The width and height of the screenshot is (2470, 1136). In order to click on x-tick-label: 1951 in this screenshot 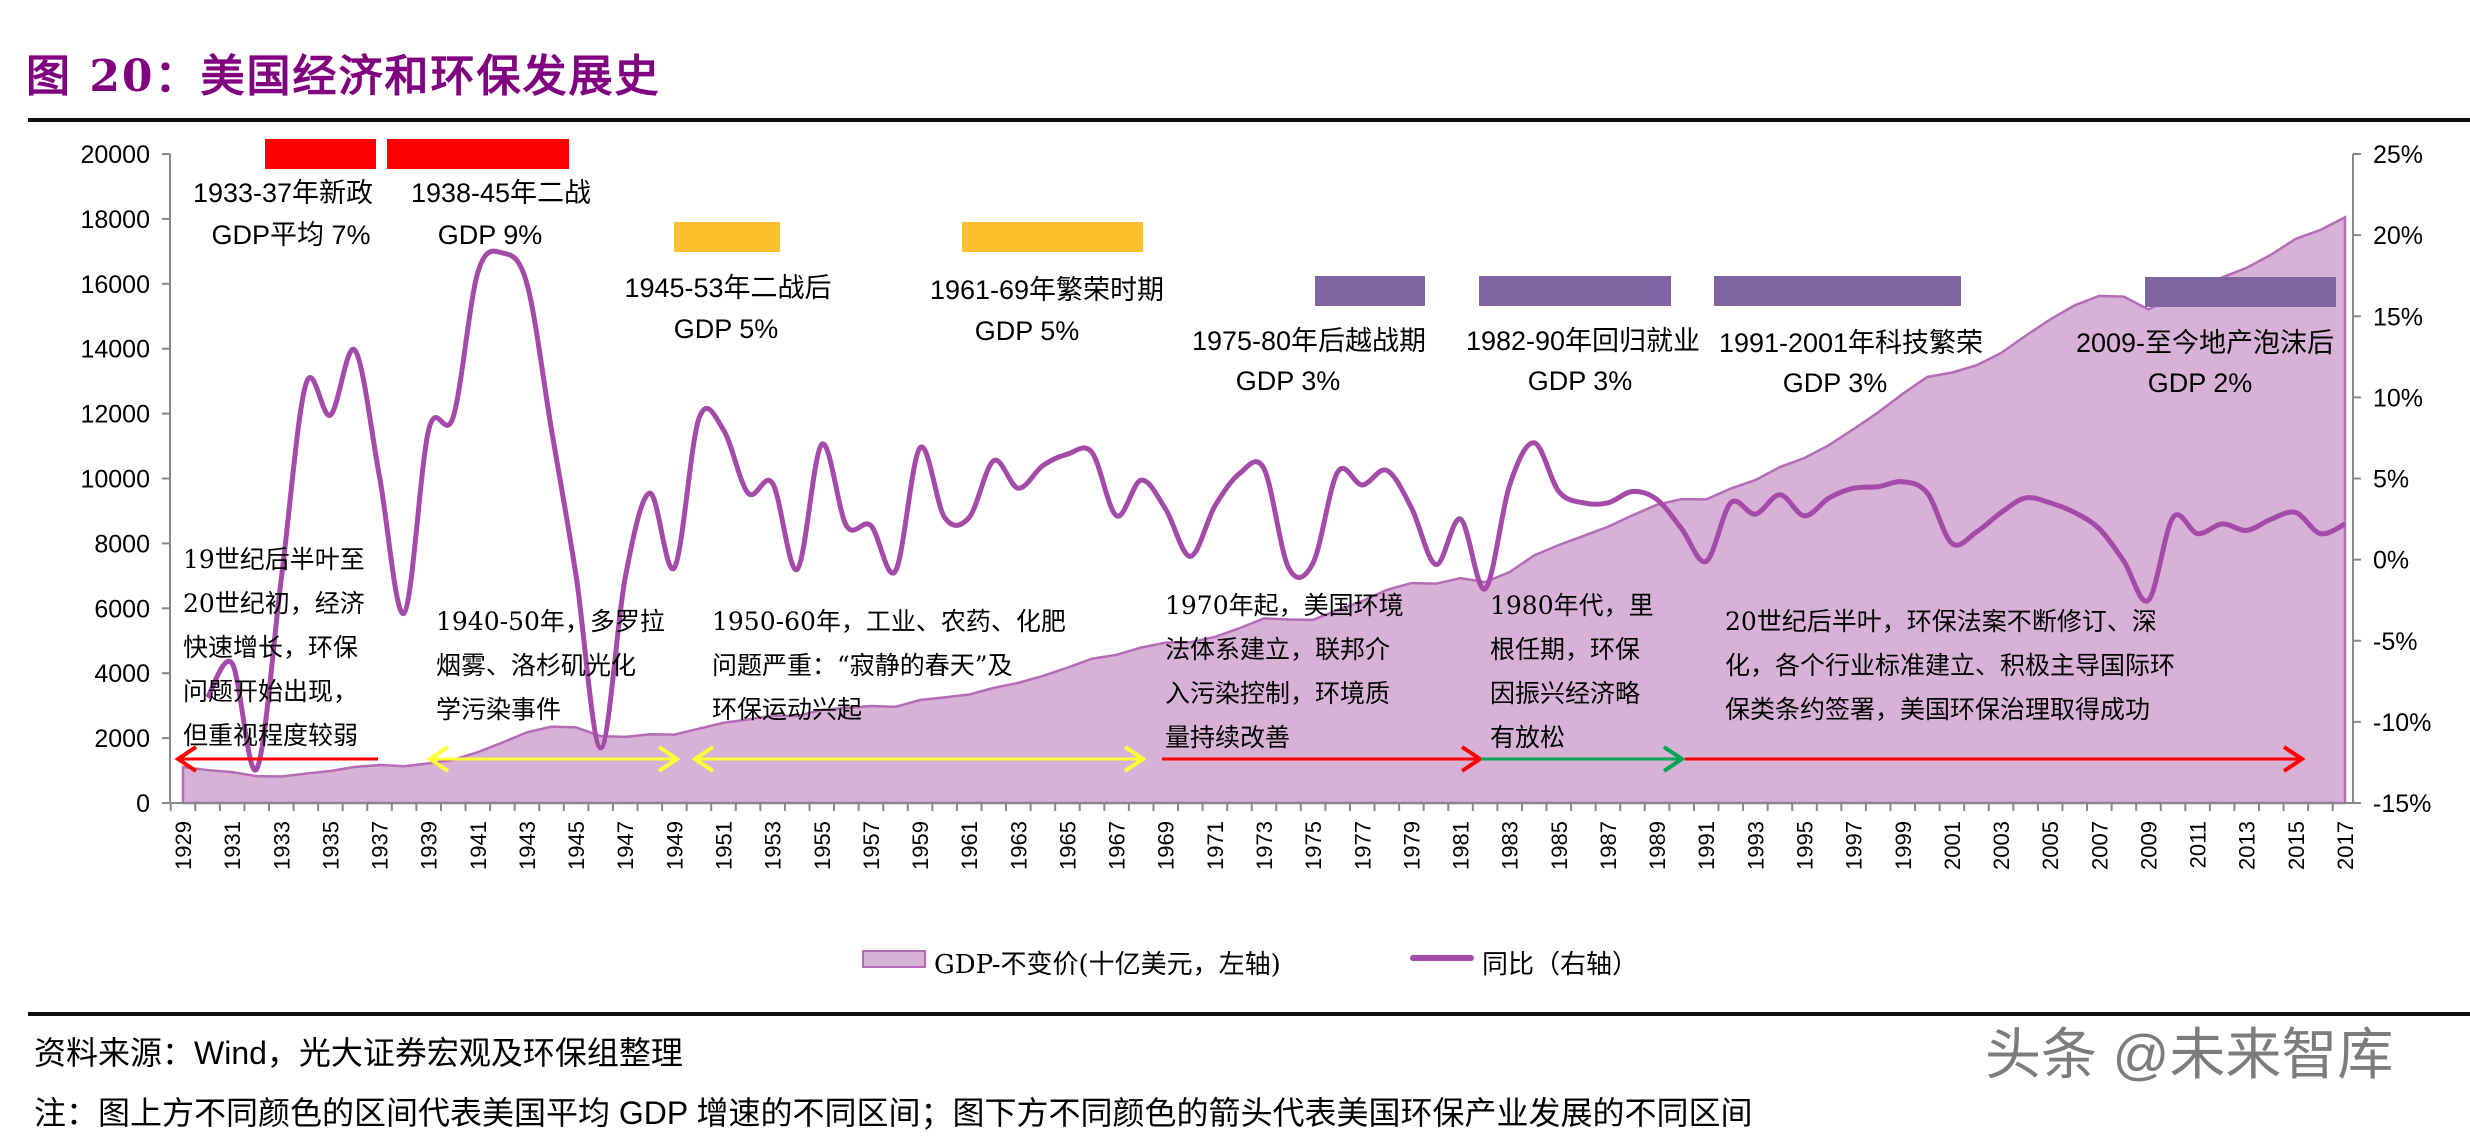, I will do `click(724, 845)`.